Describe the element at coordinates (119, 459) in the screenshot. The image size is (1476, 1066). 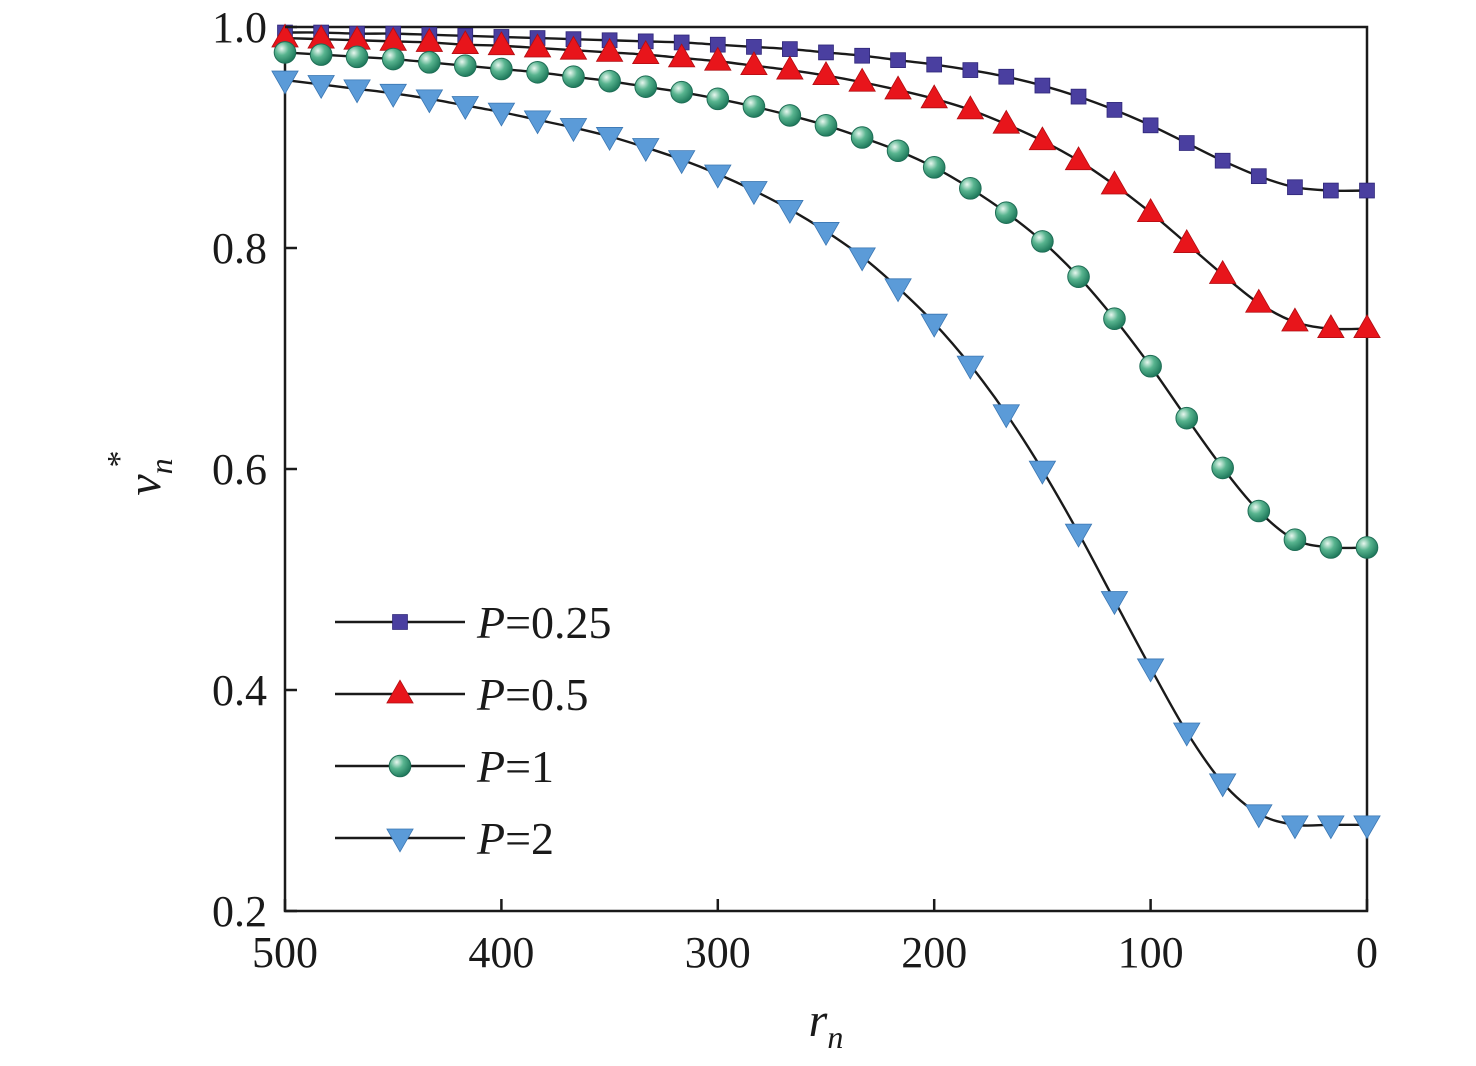
I see `y-axis-label-superscript: *` at that location.